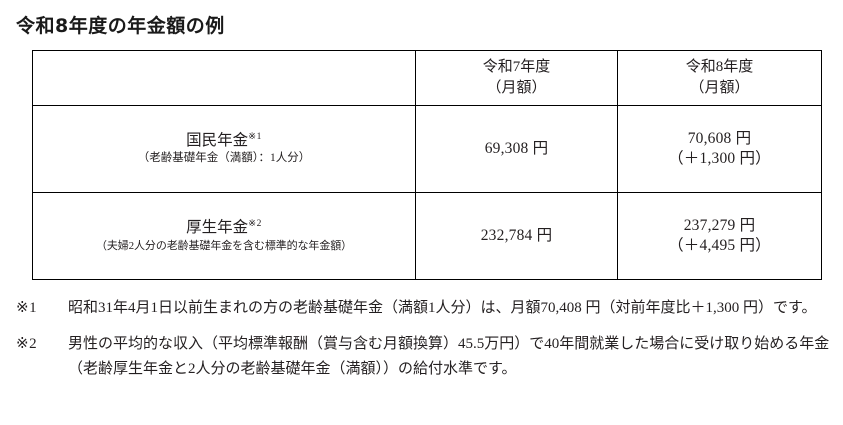 The width and height of the screenshot is (843, 425). What do you see at coordinates (27, 308) in the screenshot?
I see `footnote-1-marker: ※1` at bounding box center [27, 308].